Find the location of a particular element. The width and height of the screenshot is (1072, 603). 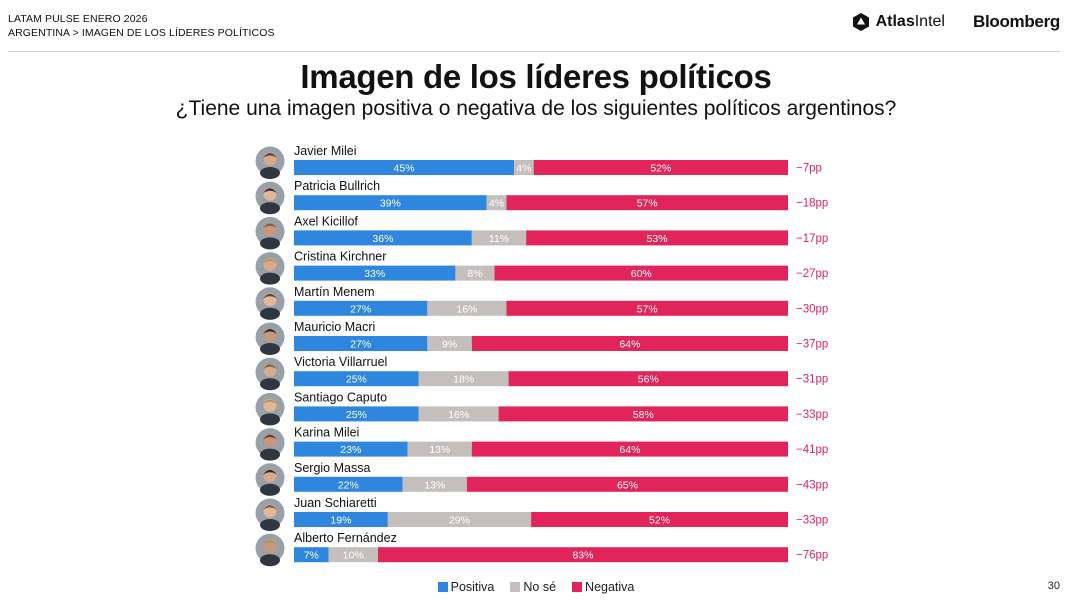

net-label: −37pp is located at coordinates (812, 345).